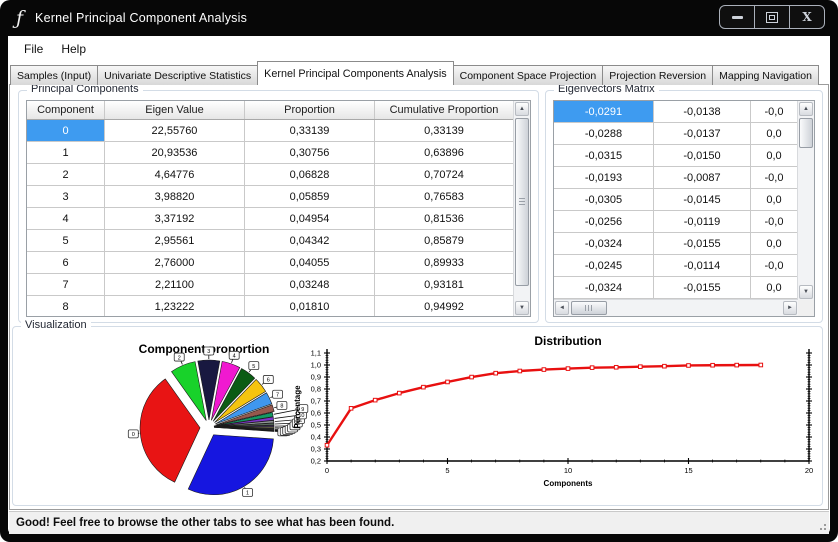 The image size is (838, 542). What do you see at coordinates (270, 263) in the screenshot?
I see `principal-component-row: 6 2,76000 0,04055 0,89933` at bounding box center [270, 263].